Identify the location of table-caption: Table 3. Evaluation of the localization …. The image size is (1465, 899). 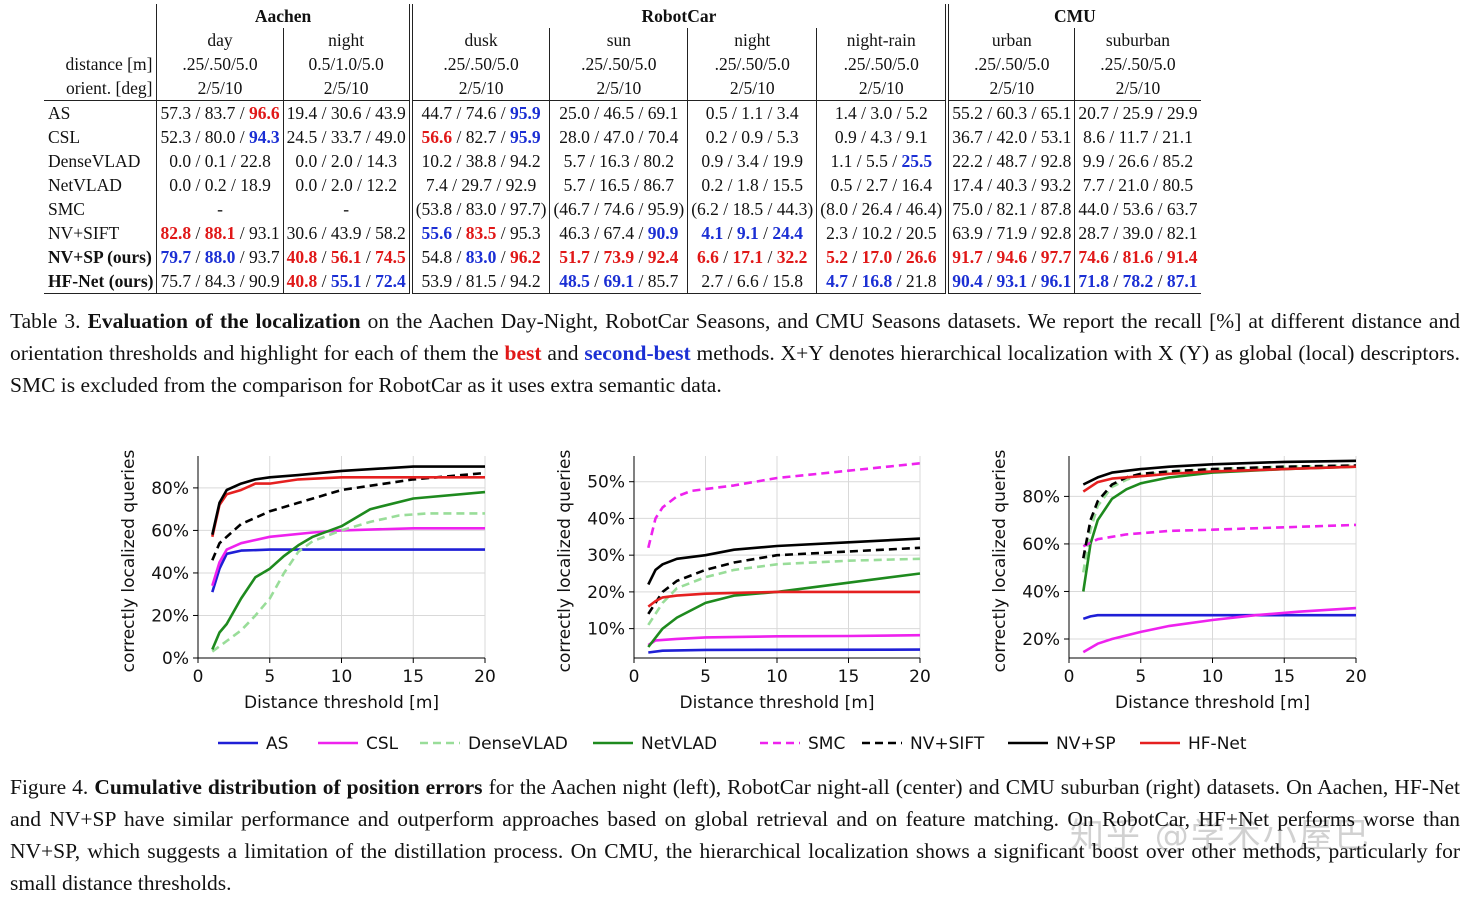
(735, 353).